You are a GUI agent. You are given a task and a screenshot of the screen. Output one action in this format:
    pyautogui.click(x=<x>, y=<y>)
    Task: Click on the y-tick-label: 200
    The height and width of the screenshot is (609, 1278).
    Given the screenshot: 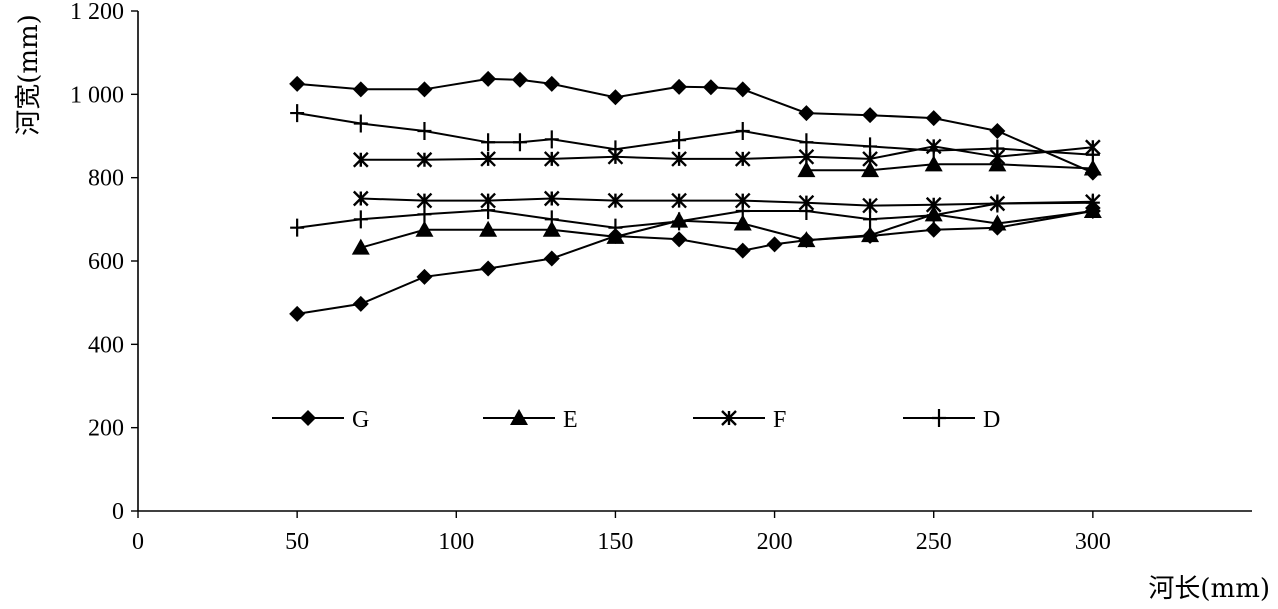 What is the action you would take?
    pyautogui.click(x=106, y=429)
    